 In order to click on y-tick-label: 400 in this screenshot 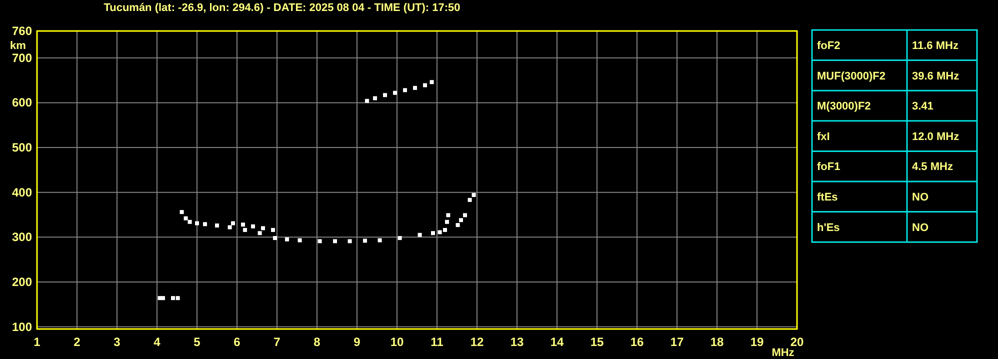, I will do `click(22, 192)`.